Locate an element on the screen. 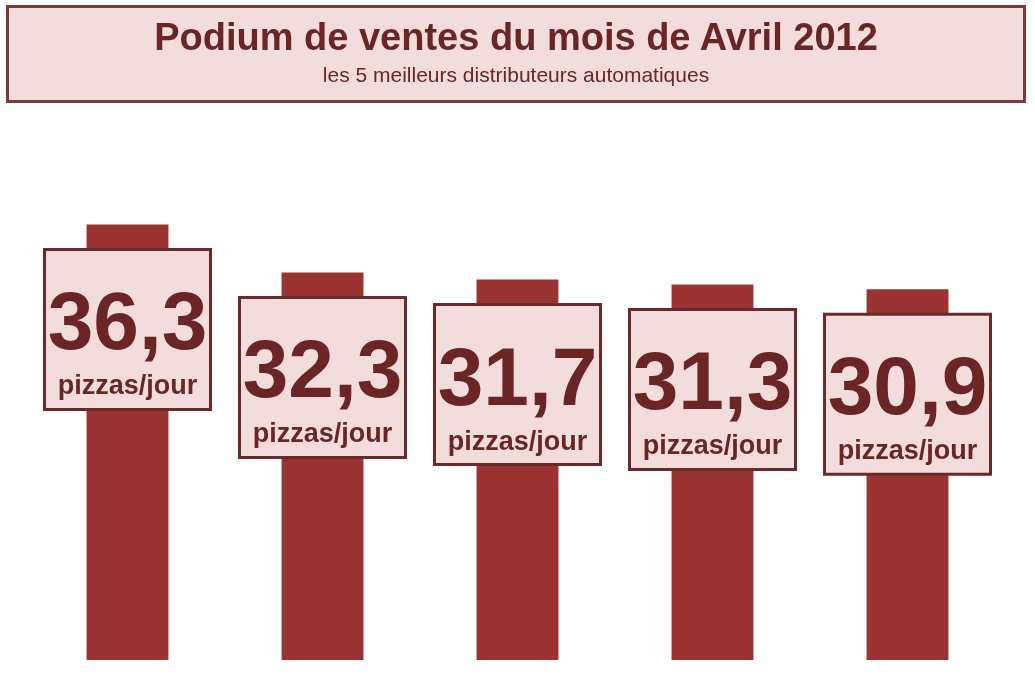 The height and width of the screenshot is (675, 1035). data-label: 32,3 pizzas/jour is located at coordinates (322, 386).